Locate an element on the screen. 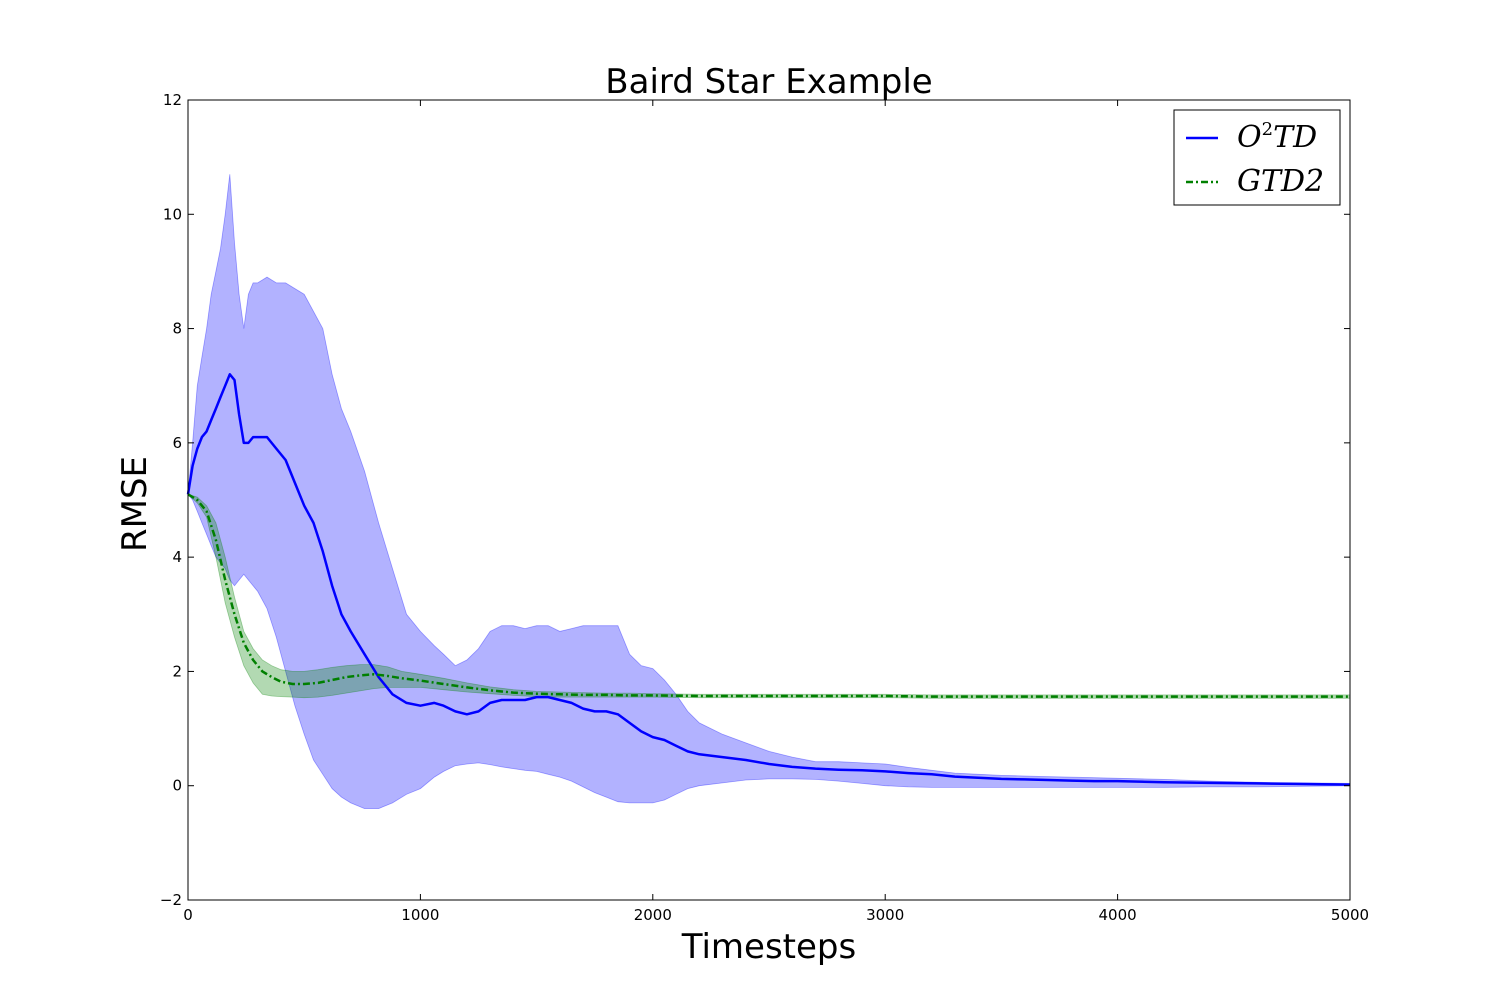  x-tick-label: 4000 is located at coordinates (1118, 915).